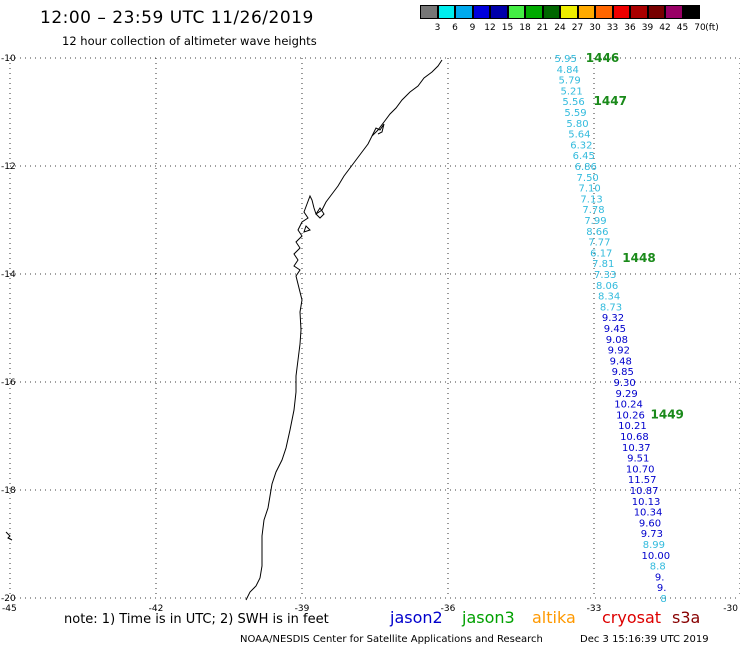 This screenshot has height=650, width=740. What do you see at coordinates (507, 28) in the screenshot?
I see `legend-bin-label: 15` at bounding box center [507, 28].